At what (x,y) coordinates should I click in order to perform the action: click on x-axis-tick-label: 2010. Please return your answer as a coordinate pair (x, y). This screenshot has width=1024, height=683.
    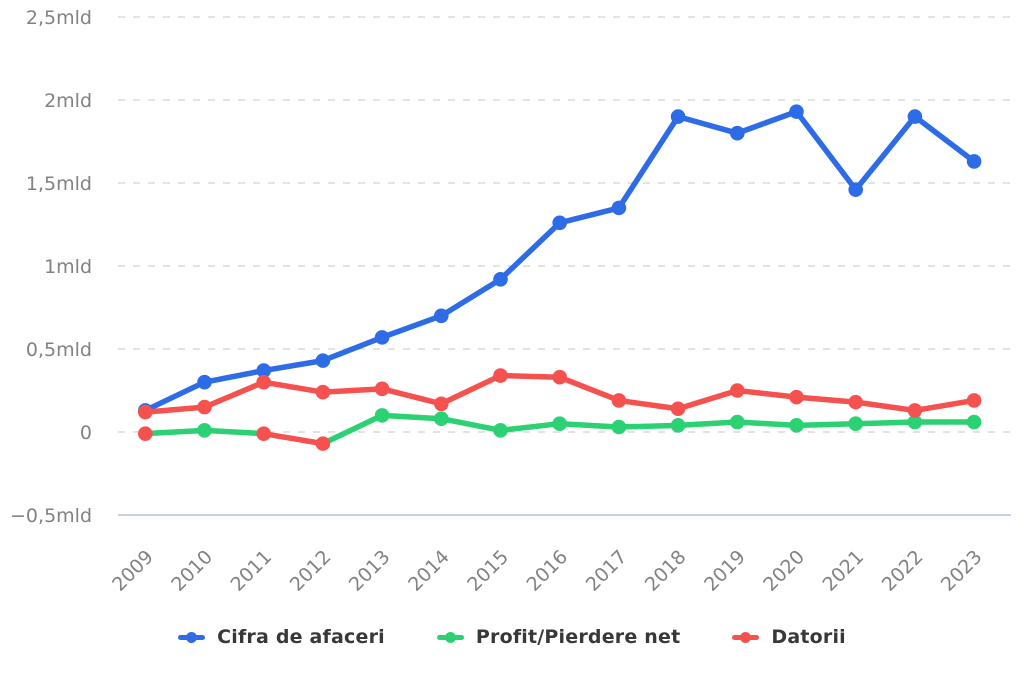
    Looking at the image, I should click on (192, 571).